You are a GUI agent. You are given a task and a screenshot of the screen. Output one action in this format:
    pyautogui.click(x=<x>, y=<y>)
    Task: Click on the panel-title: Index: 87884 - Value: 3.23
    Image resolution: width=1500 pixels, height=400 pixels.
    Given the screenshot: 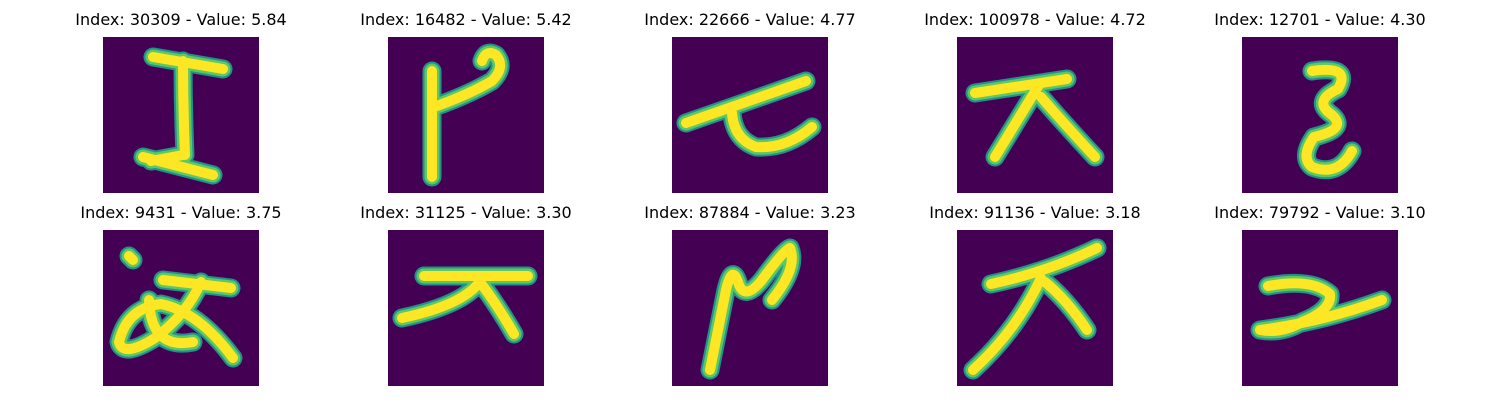 What is the action you would take?
    pyautogui.click(x=750, y=212)
    